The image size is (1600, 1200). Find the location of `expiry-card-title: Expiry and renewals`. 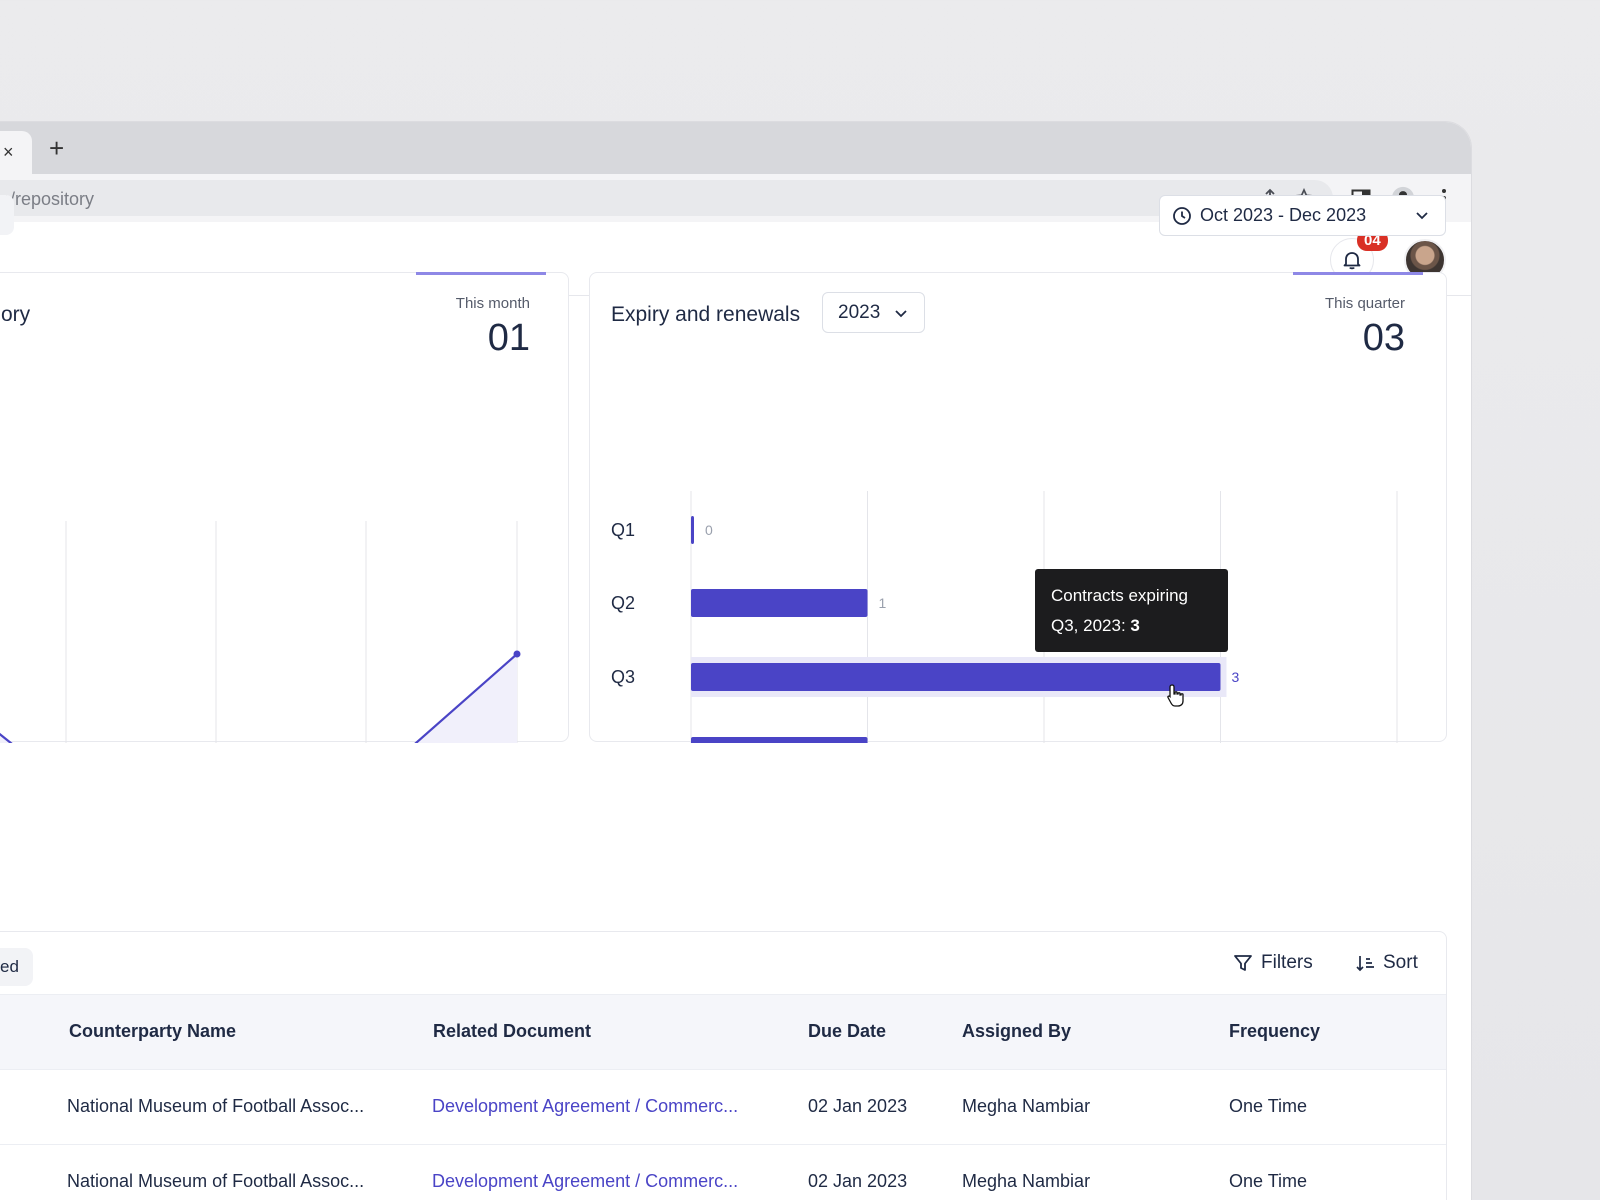

expiry-card-title: Expiry and renewals is located at coordinates (706, 314).